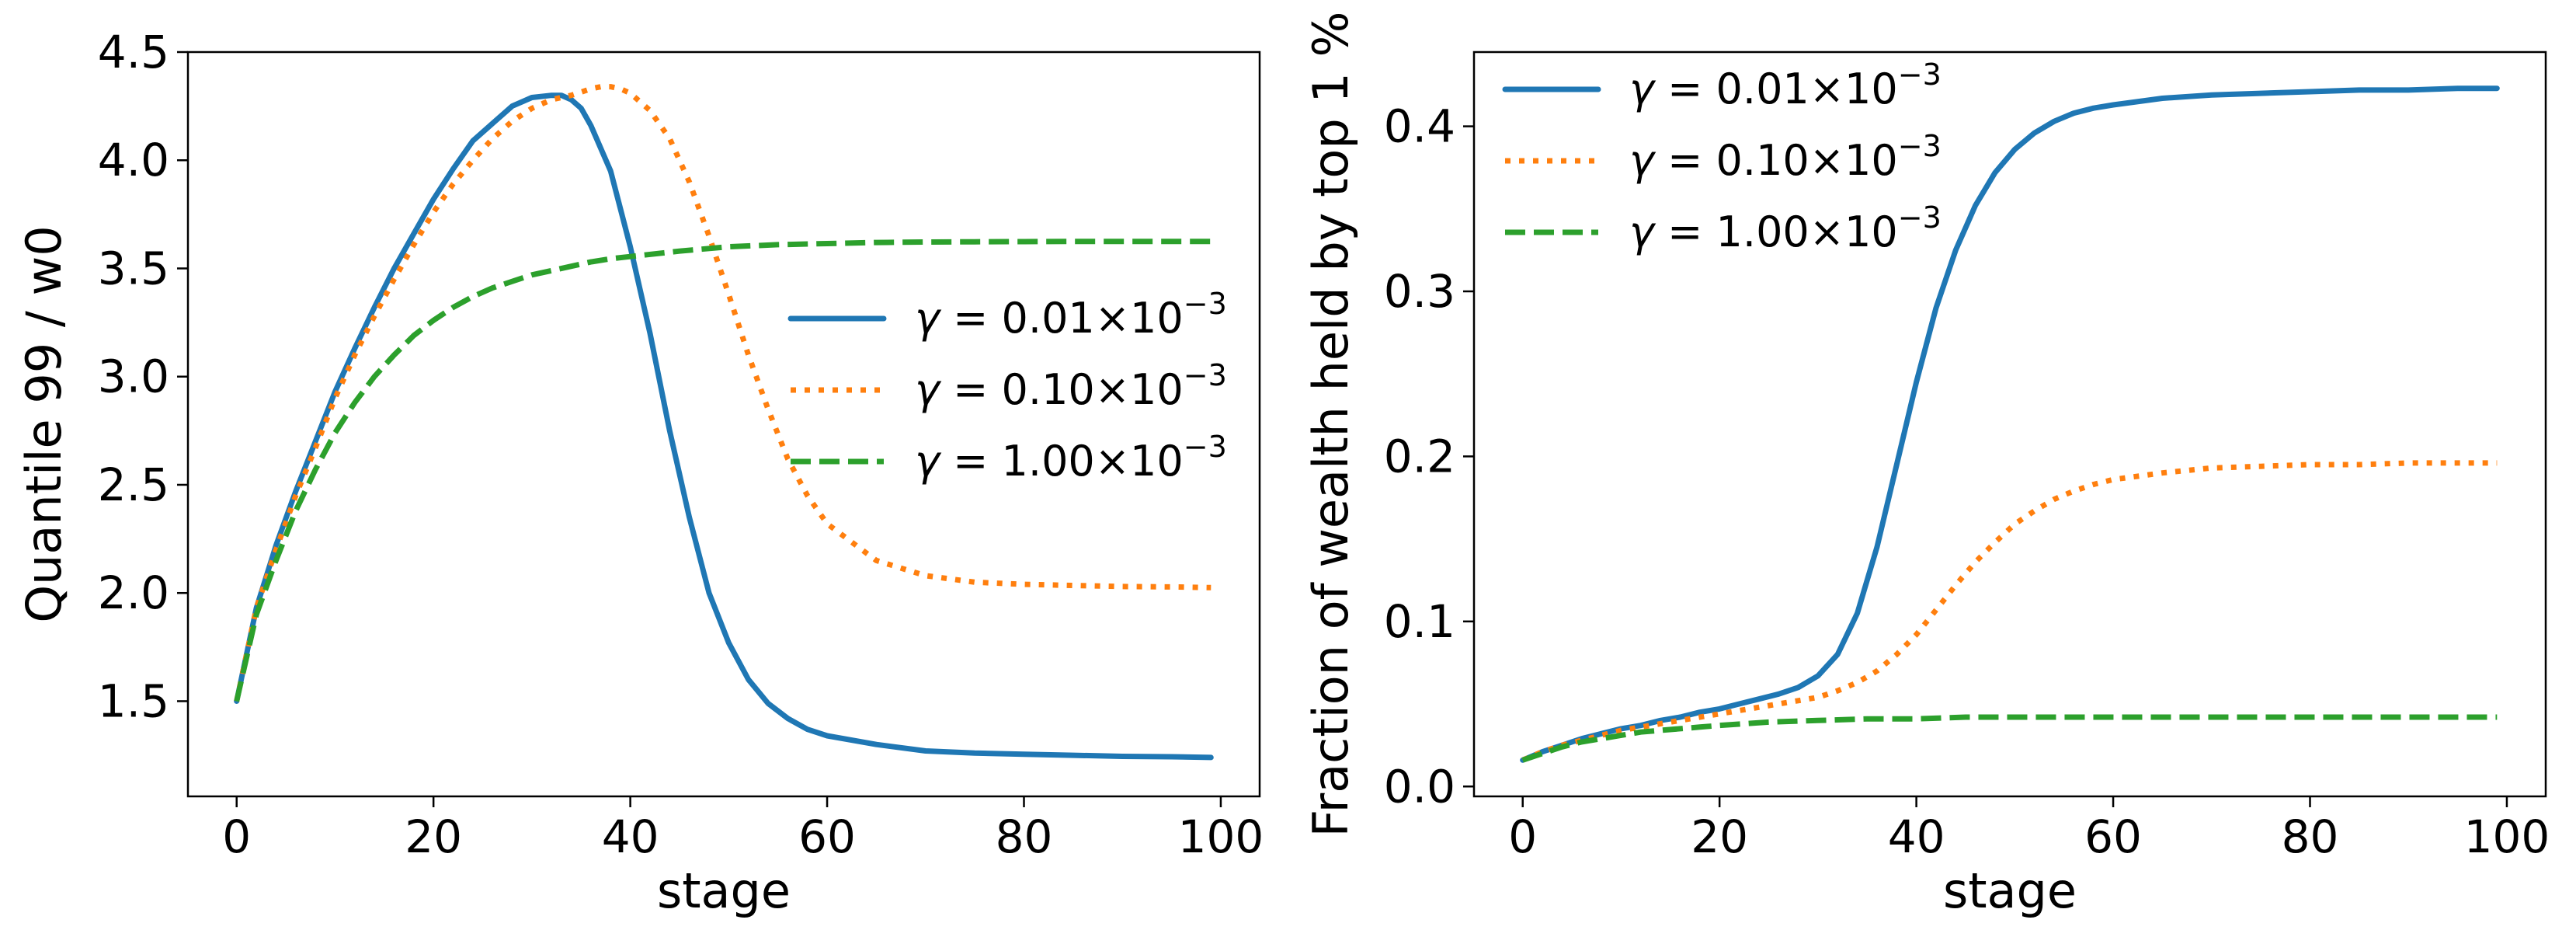 The image size is (2576, 944). Describe the element at coordinates (1419, 126) in the screenshot. I see `y-tick-label: 0.4` at that location.